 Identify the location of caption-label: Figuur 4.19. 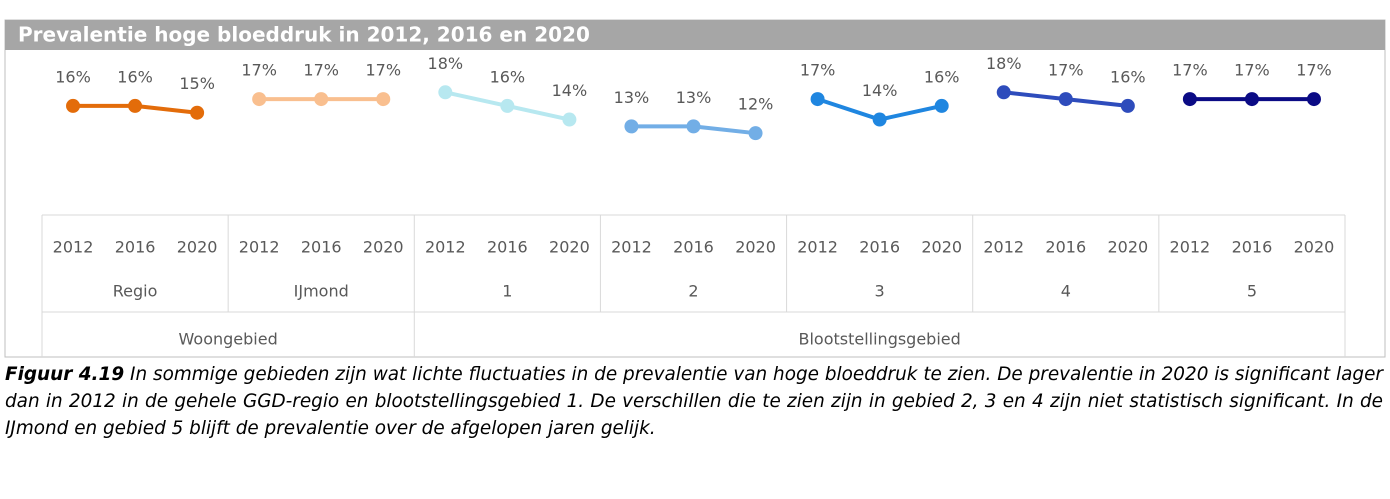
(65, 374).